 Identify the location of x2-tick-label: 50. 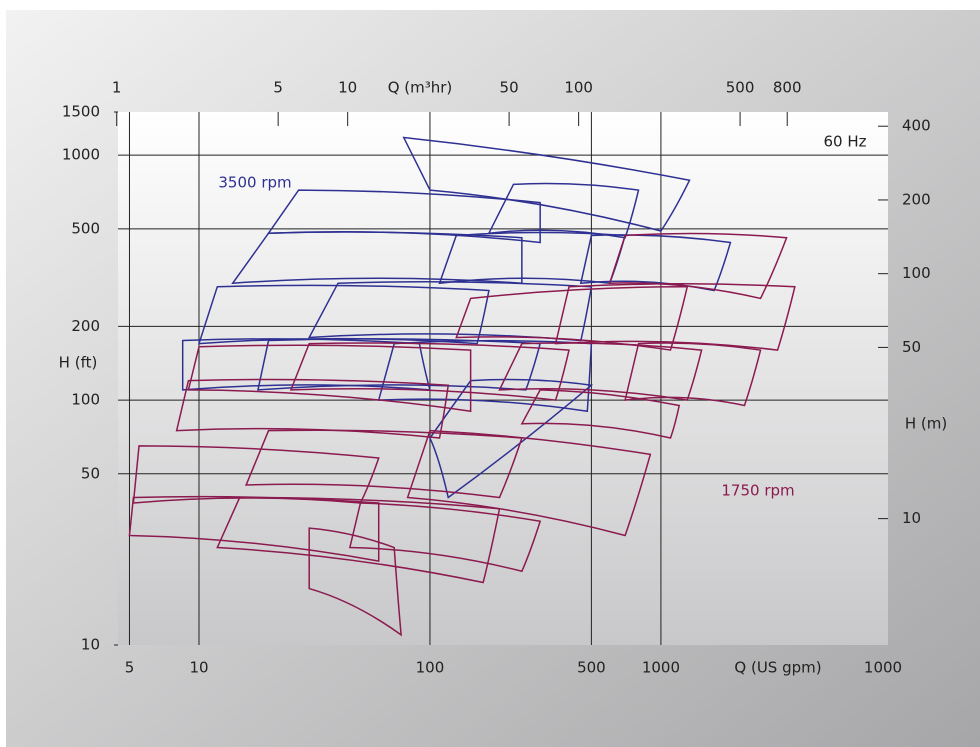
(509, 88).